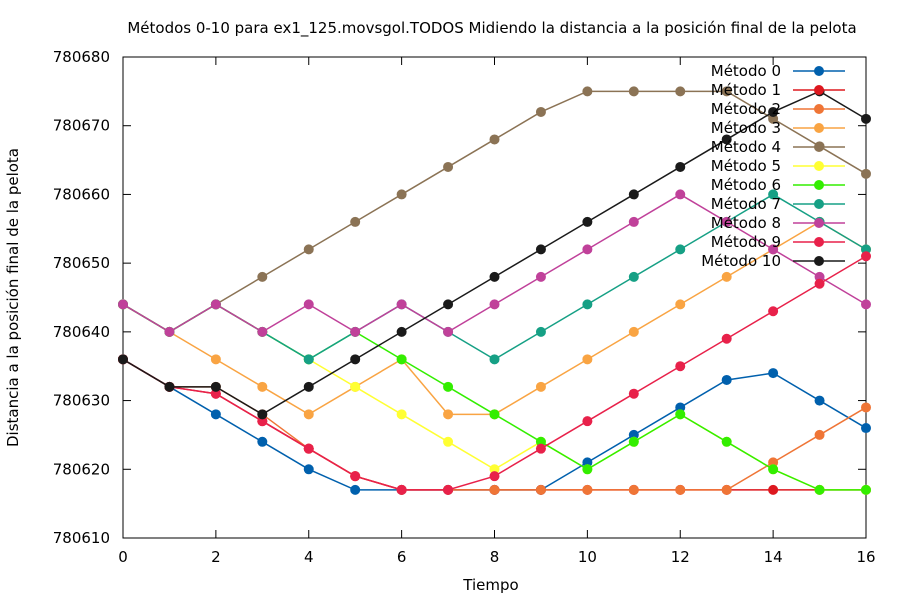 The width and height of the screenshot is (900, 600). Describe the element at coordinates (865, 557) in the screenshot. I see `x-tick-label: 16` at that location.